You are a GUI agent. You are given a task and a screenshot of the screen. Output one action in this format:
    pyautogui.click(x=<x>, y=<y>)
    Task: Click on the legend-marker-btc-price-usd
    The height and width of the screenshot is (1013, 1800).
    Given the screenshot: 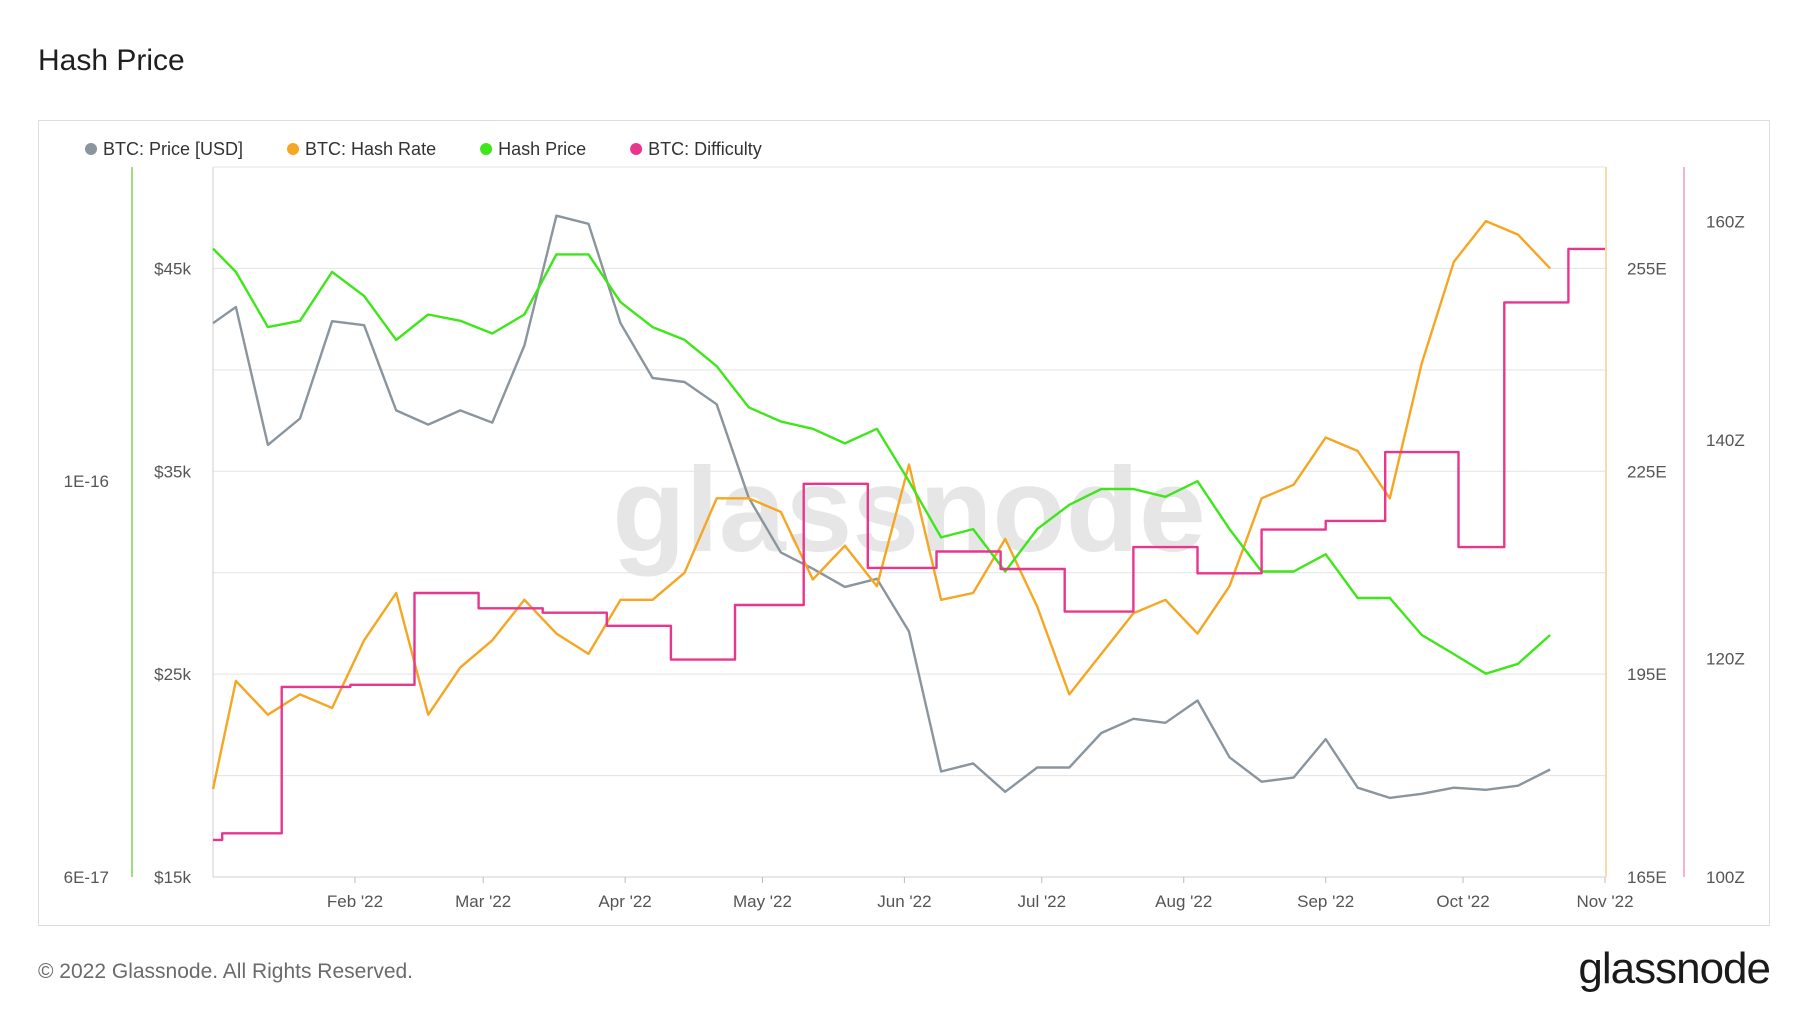 What is the action you would take?
    pyautogui.click(x=91, y=149)
    